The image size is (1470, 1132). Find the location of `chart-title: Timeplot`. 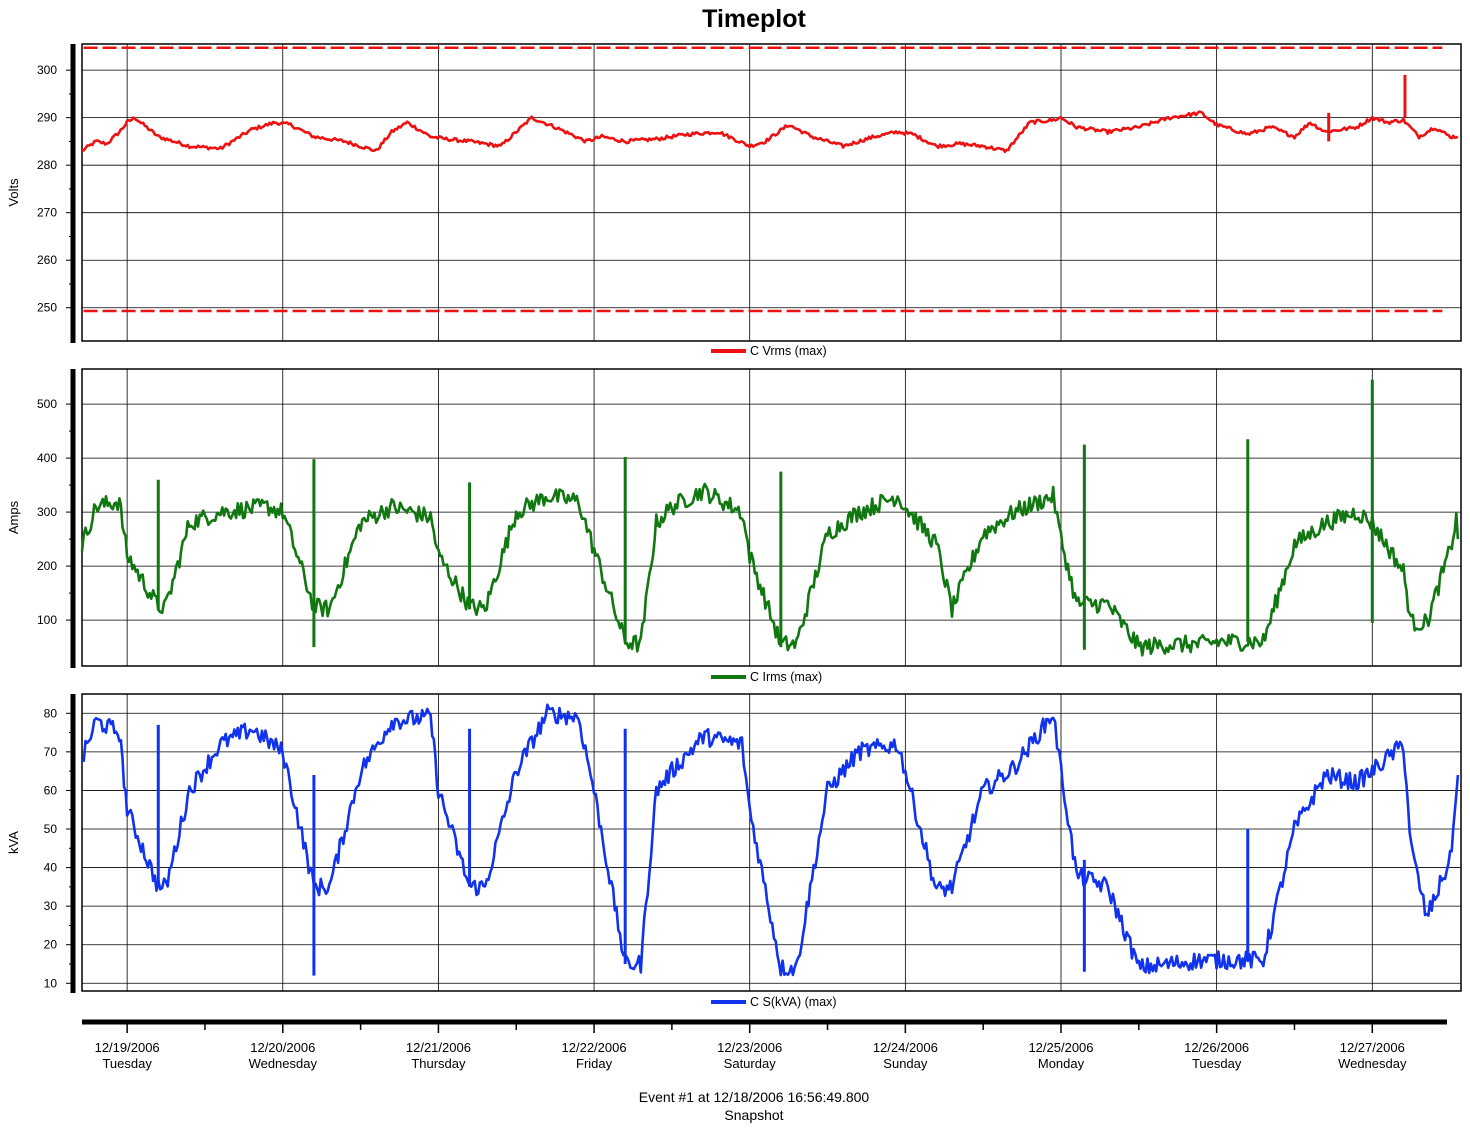

chart-title: Timeplot is located at coordinates (754, 19).